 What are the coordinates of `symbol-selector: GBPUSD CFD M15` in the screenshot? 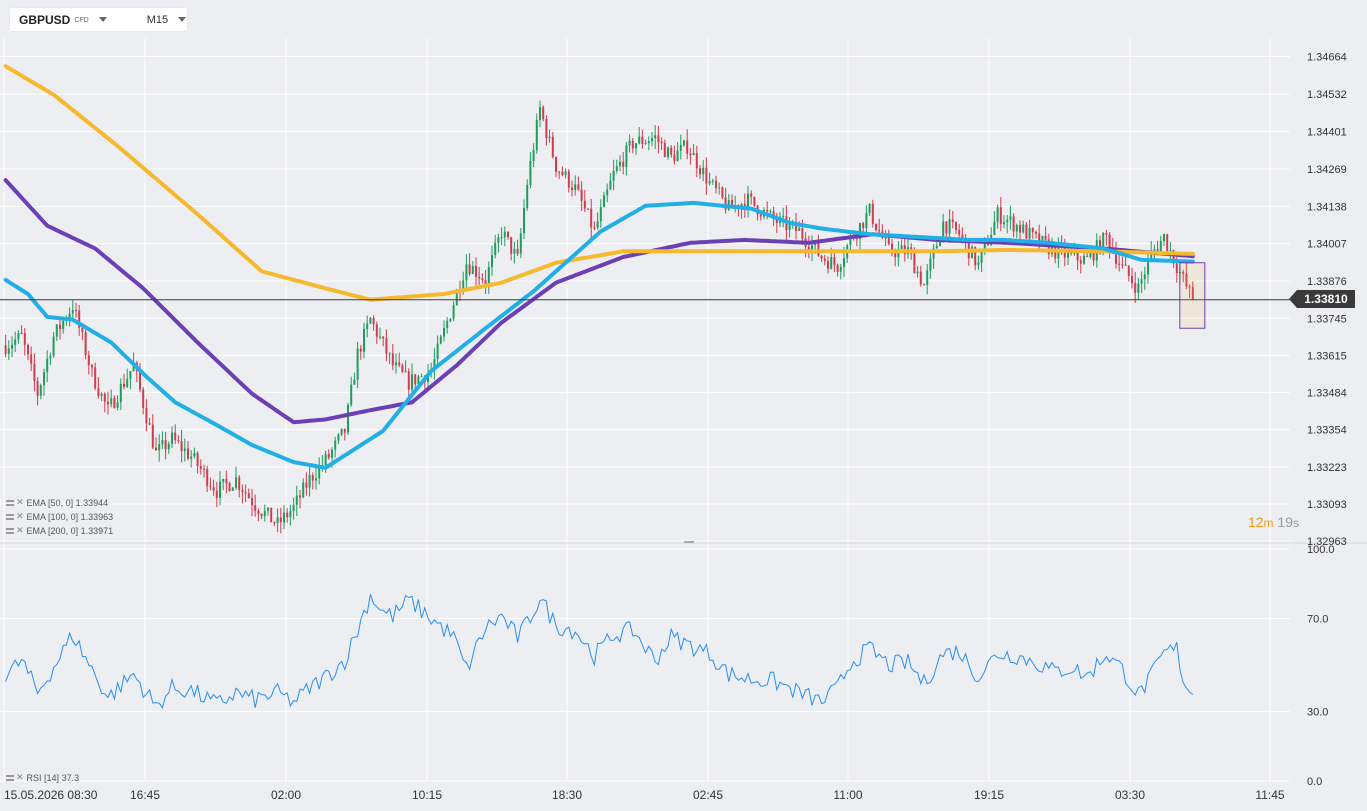 It's located at (98, 19).